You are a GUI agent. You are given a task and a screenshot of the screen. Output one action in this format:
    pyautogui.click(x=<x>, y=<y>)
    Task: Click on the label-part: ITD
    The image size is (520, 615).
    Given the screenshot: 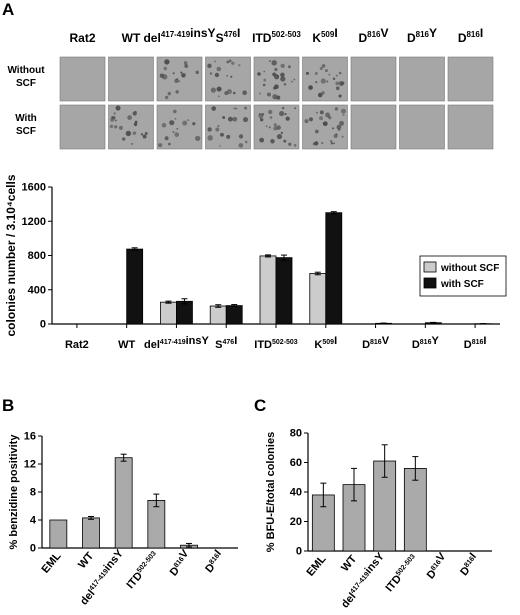 What is the action you would take?
    pyautogui.click(x=262, y=38)
    